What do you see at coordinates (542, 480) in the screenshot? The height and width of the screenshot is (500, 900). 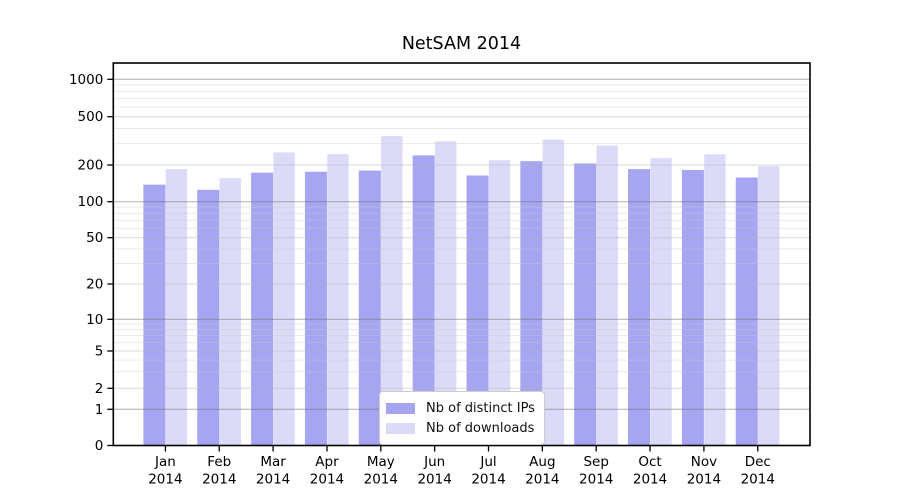 I see `x-tick-label-year-aug: 2014` at bounding box center [542, 480].